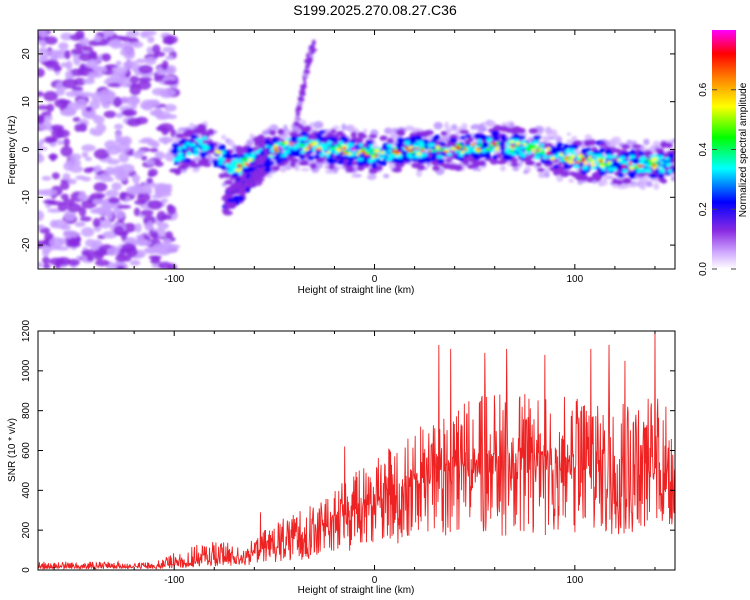  What do you see at coordinates (26, 244) in the screenshot?
I see `y-tick-label: -20` at bounding box center [26, 244].